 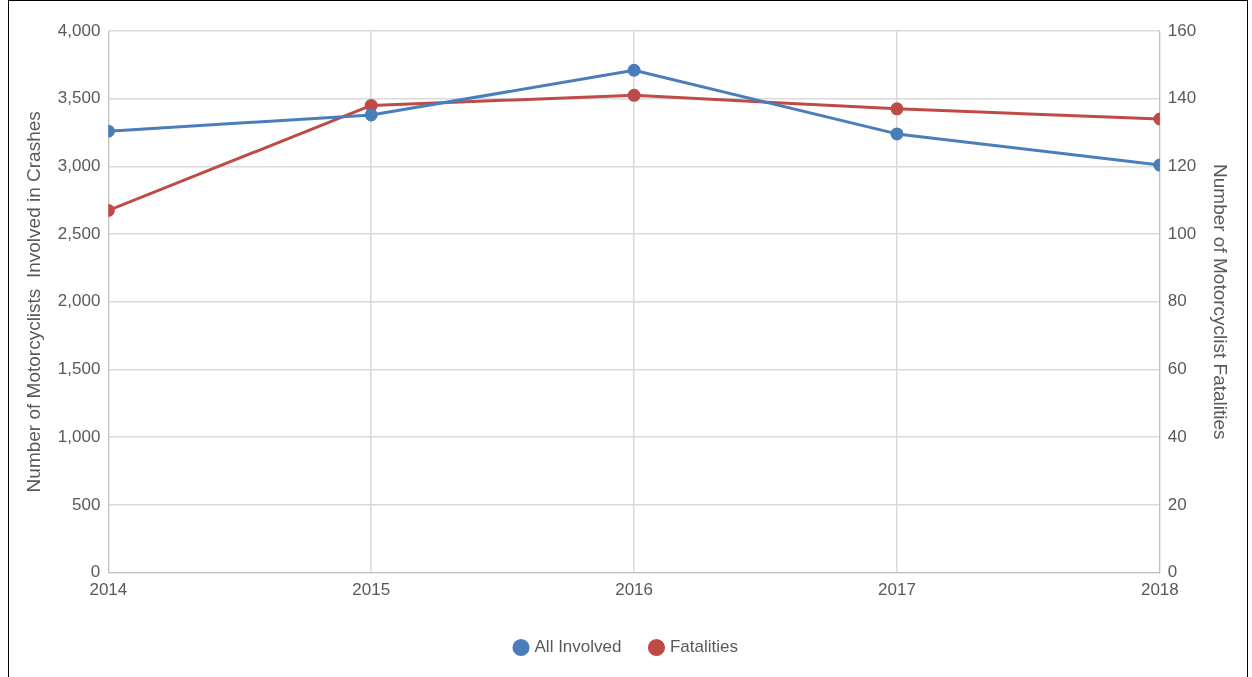 What do you see at coordinates (1177, 504) in the screenshot?
I see `y2-tick-label: 20` at bounding box center [1177, 504].